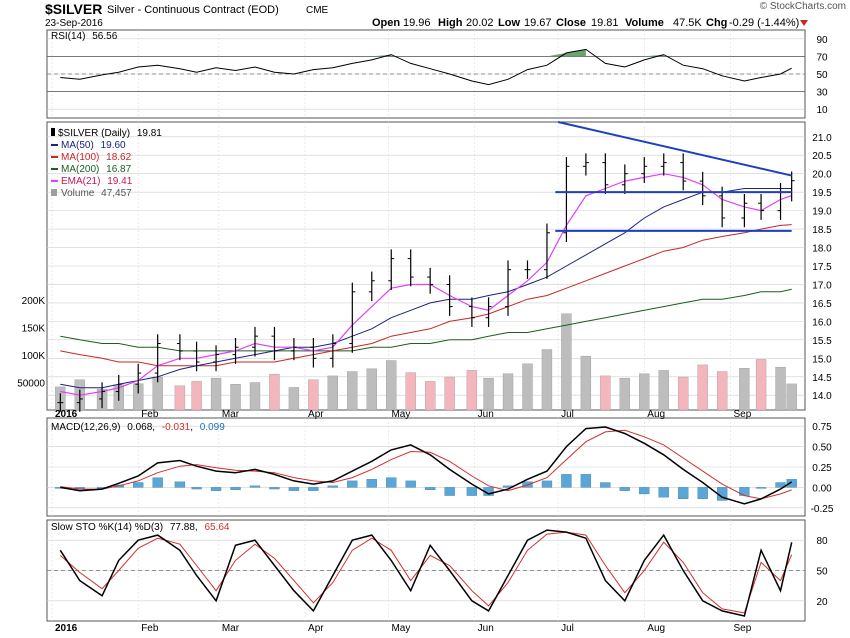  What do you see at coordinates (822, 468) in the screenshot?
I see `macd-tick-label: 0.25` at bounding box center [822, 468].